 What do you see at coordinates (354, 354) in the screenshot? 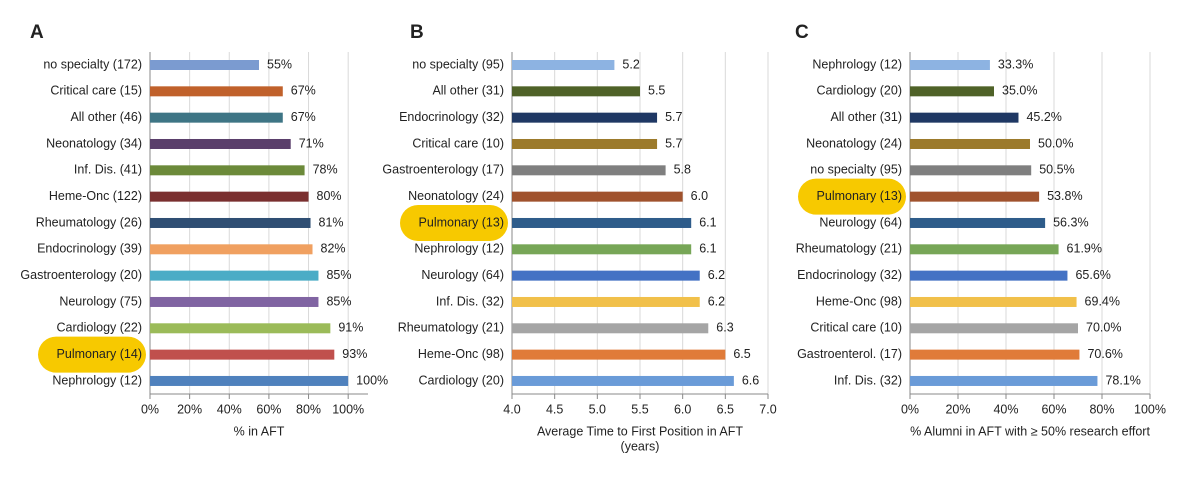
I see `value-label: 93%` at bounding box center [354, 354].